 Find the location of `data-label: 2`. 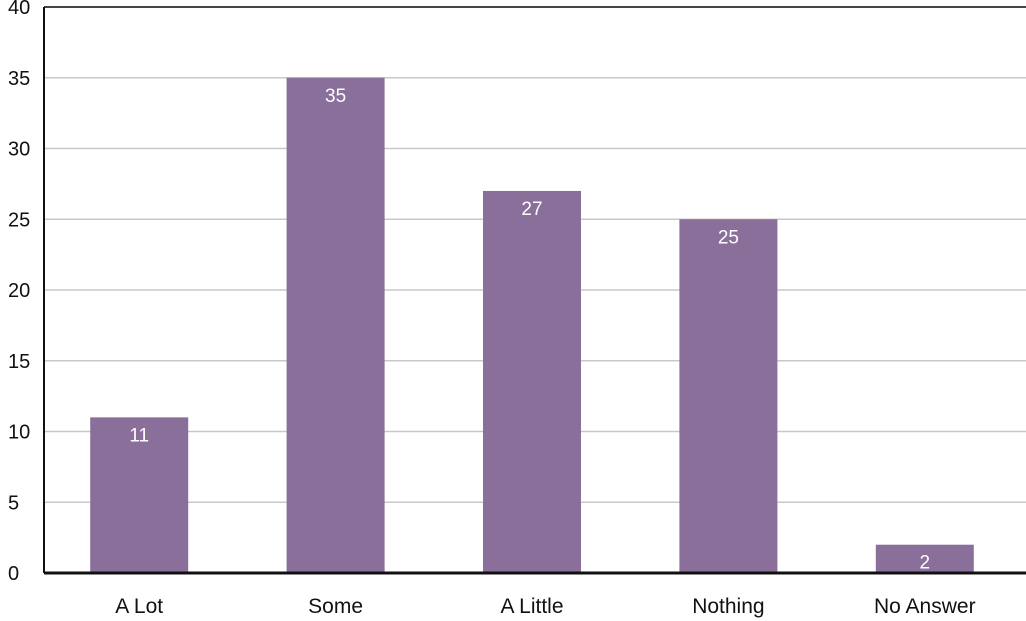

data-label: 2 is located at coordinates (925, 563).